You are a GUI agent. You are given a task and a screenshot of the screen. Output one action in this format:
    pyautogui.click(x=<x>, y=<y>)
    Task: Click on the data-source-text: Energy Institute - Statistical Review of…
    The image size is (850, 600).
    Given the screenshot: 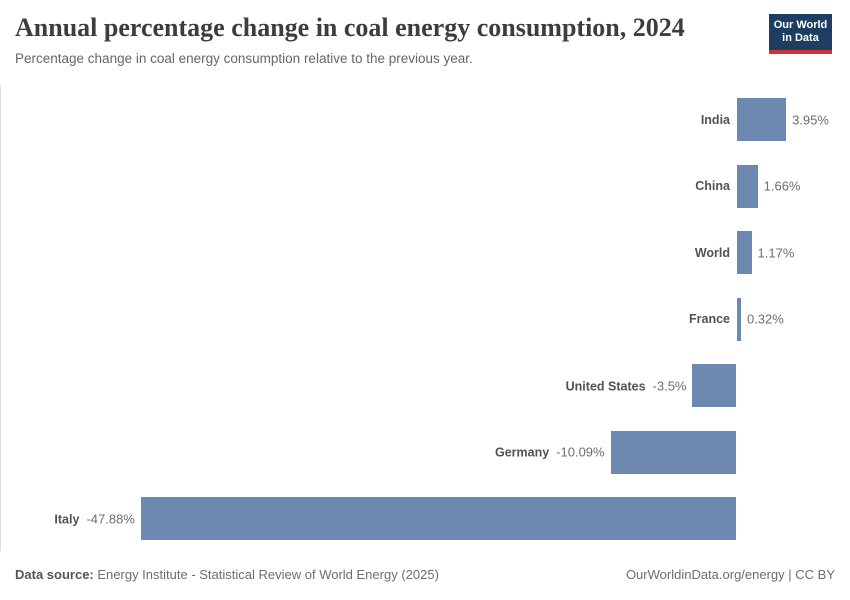 What is the action you would take?
    pyautogui.click(x=268, y=574)
    